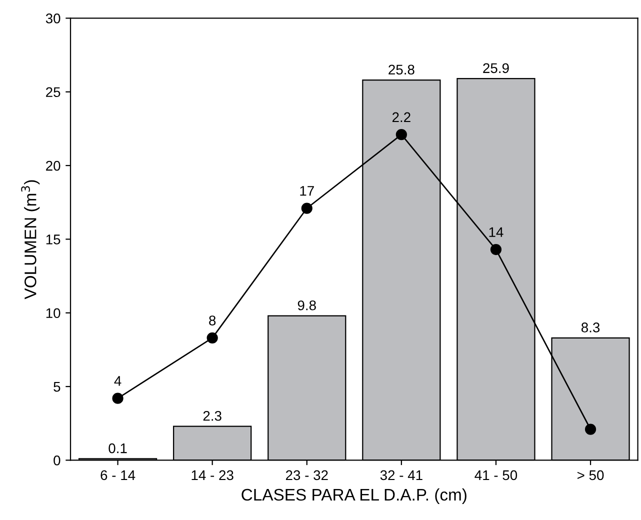  I want to click on data-label: 8, so click(212, 321).